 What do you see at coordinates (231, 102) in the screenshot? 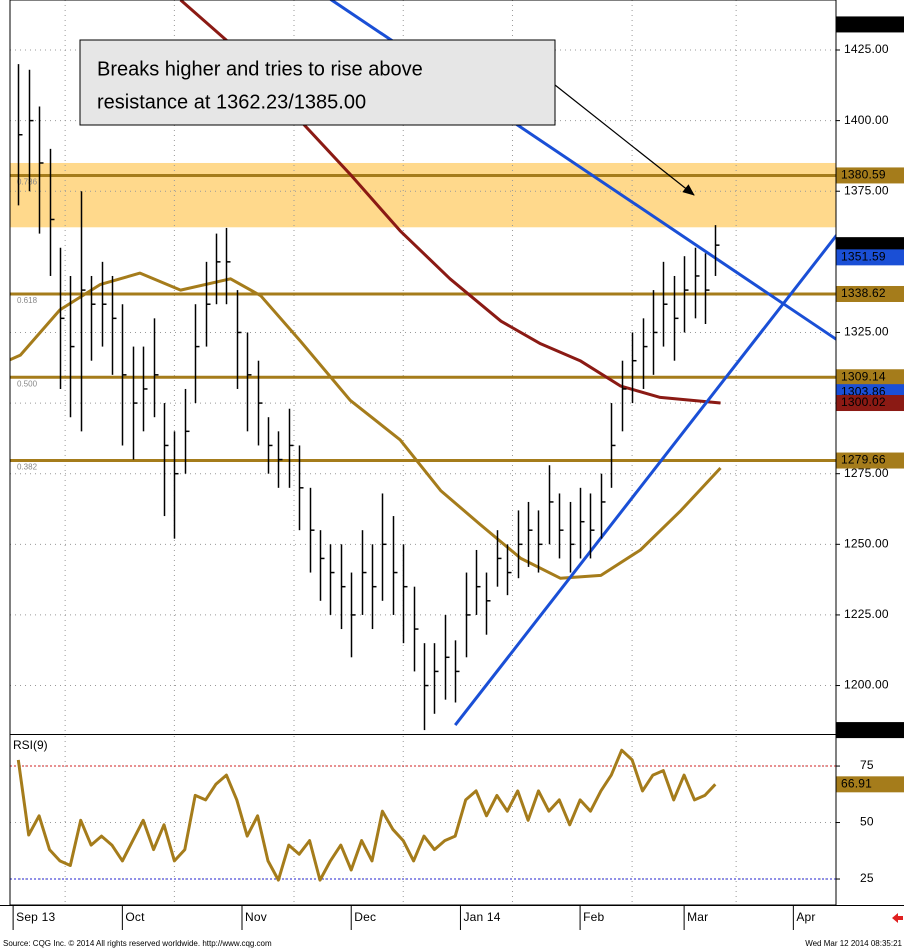
I see `annotation-line: resistance at 1362.23/1385.00` at bounding box center [231, 102].